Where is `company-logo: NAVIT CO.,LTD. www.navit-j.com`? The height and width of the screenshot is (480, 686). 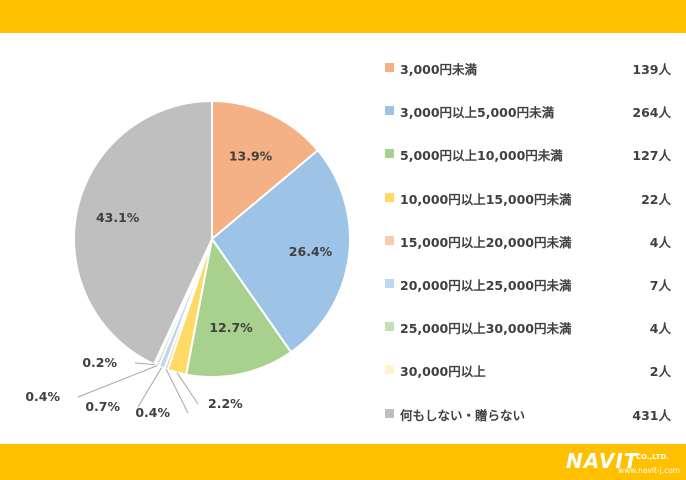 company-logo: NAVIT CO.,LTD. www.navit-j.com is located at coordinates (623, 463).